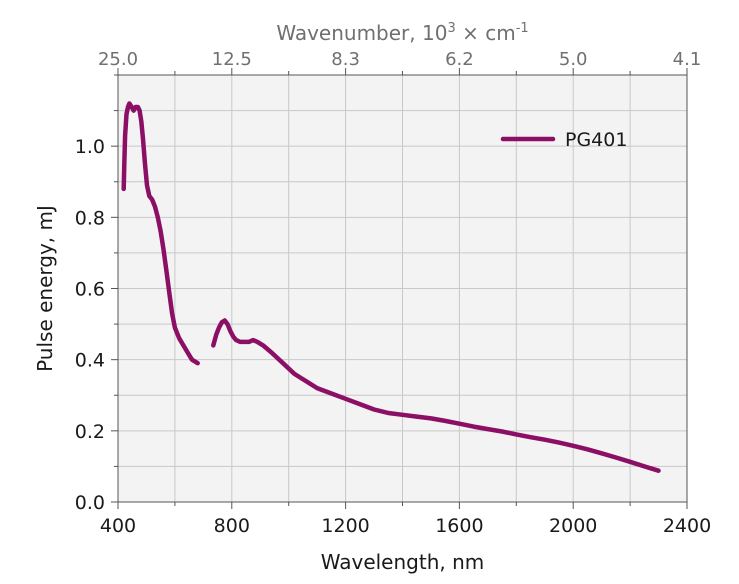  Describe the element at coordinates (596, 140) in the screenshot. I see `legend-label-pg401: PG401` at that location.